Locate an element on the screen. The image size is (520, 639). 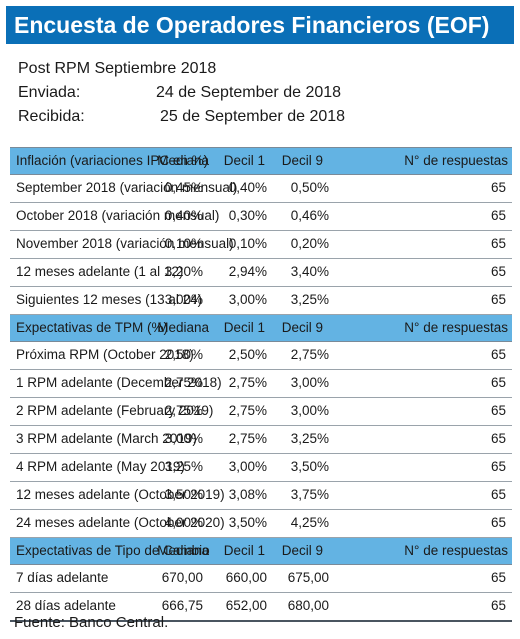
report-subtitle: Post RPM Septiembre 2018 is located at coordinates (117, 68).